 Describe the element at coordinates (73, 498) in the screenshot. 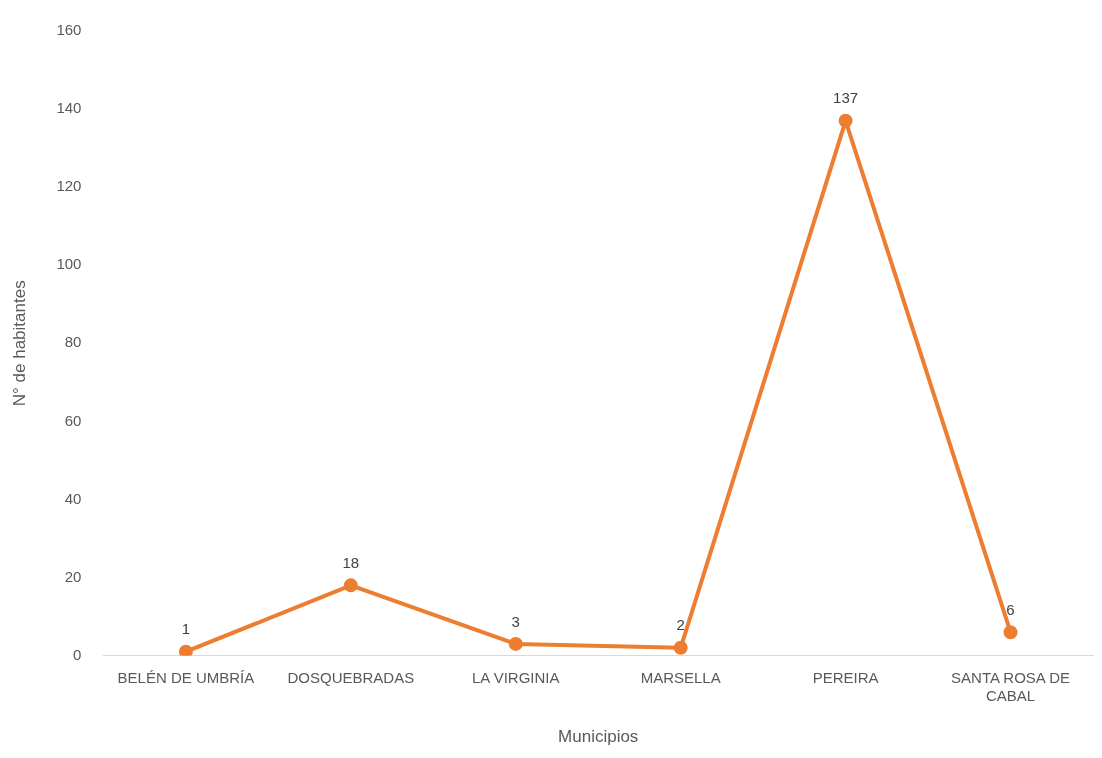

I see `y-tick-label: 40` at that location.